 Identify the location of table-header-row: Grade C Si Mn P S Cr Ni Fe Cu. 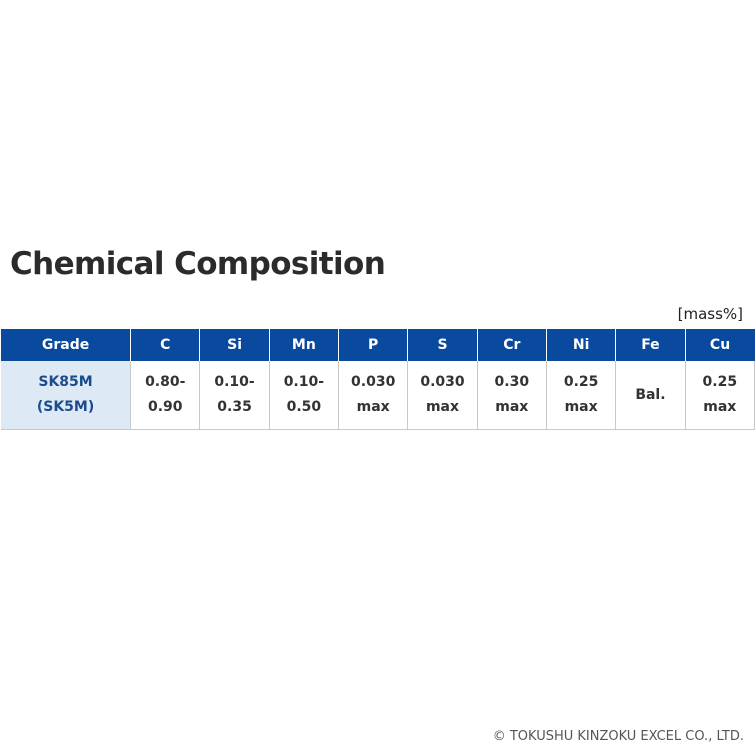
(378, 345).